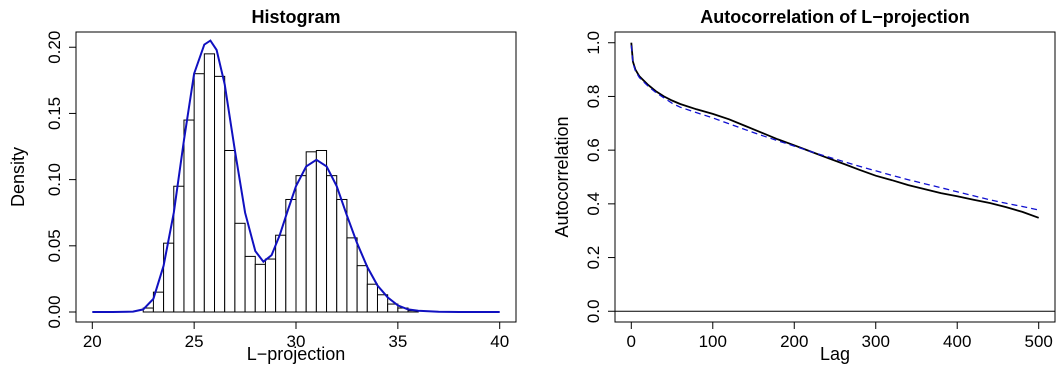 The width and height of the screenshot is (1063, 368). What do you see at coordinates (600, 177) in the screenshot?
I see `autocorrelation-y-axis: 0.0 0.2 0.4 0.6 0.8 1.0` at bounding box center [600, 177].